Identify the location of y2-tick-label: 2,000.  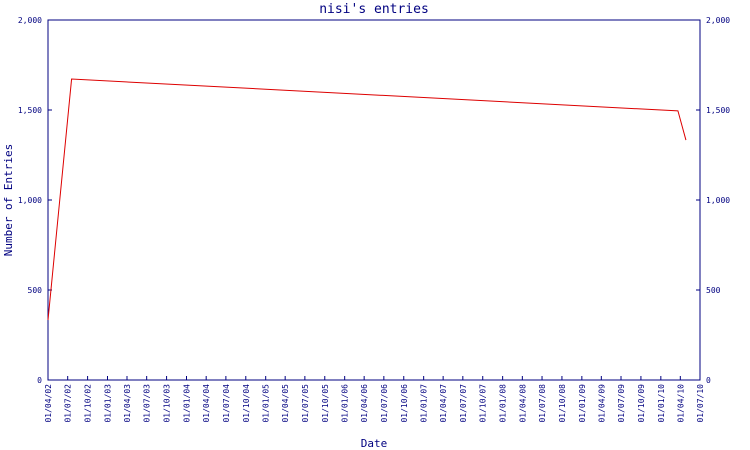
(718, 20).